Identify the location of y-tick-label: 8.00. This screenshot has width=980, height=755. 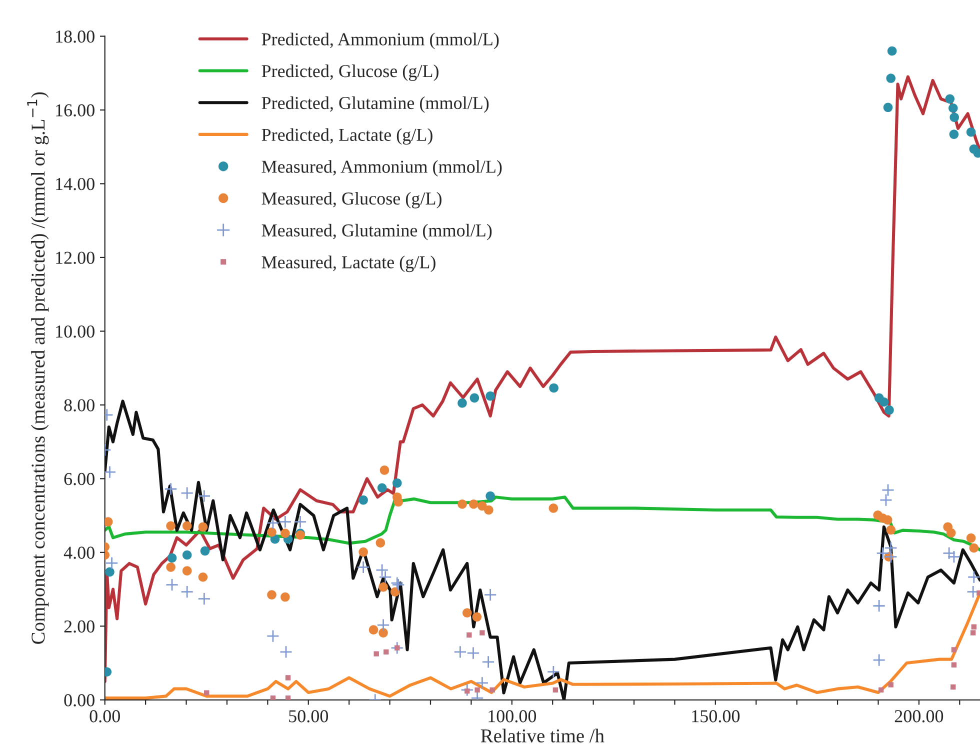
(79, 405).